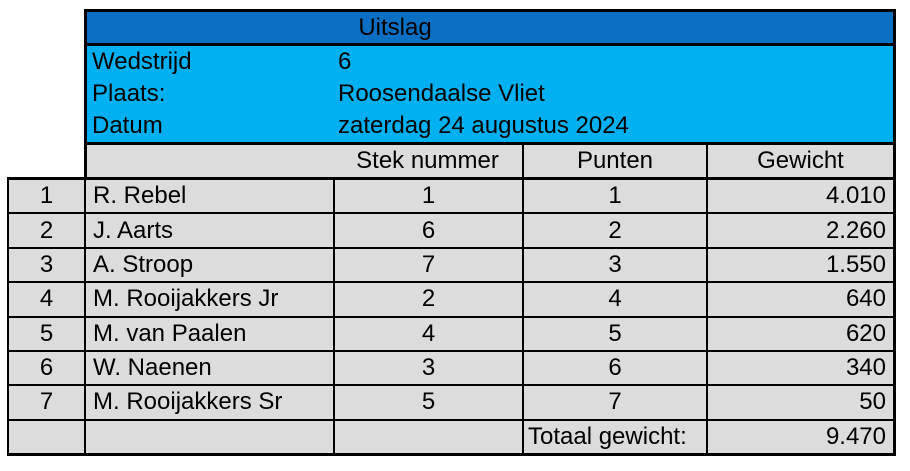  I want to click on cell-stek: 5, so click(427, 402).